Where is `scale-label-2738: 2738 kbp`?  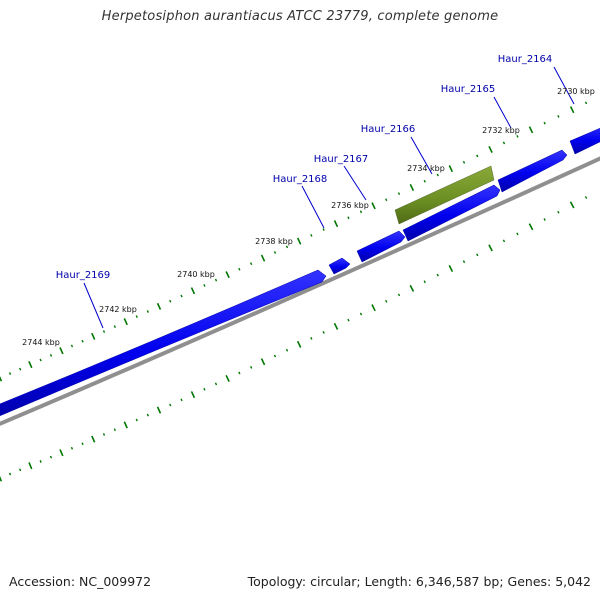
scale-label-2738: 2738 kbp is located at coordinates (274, 241).